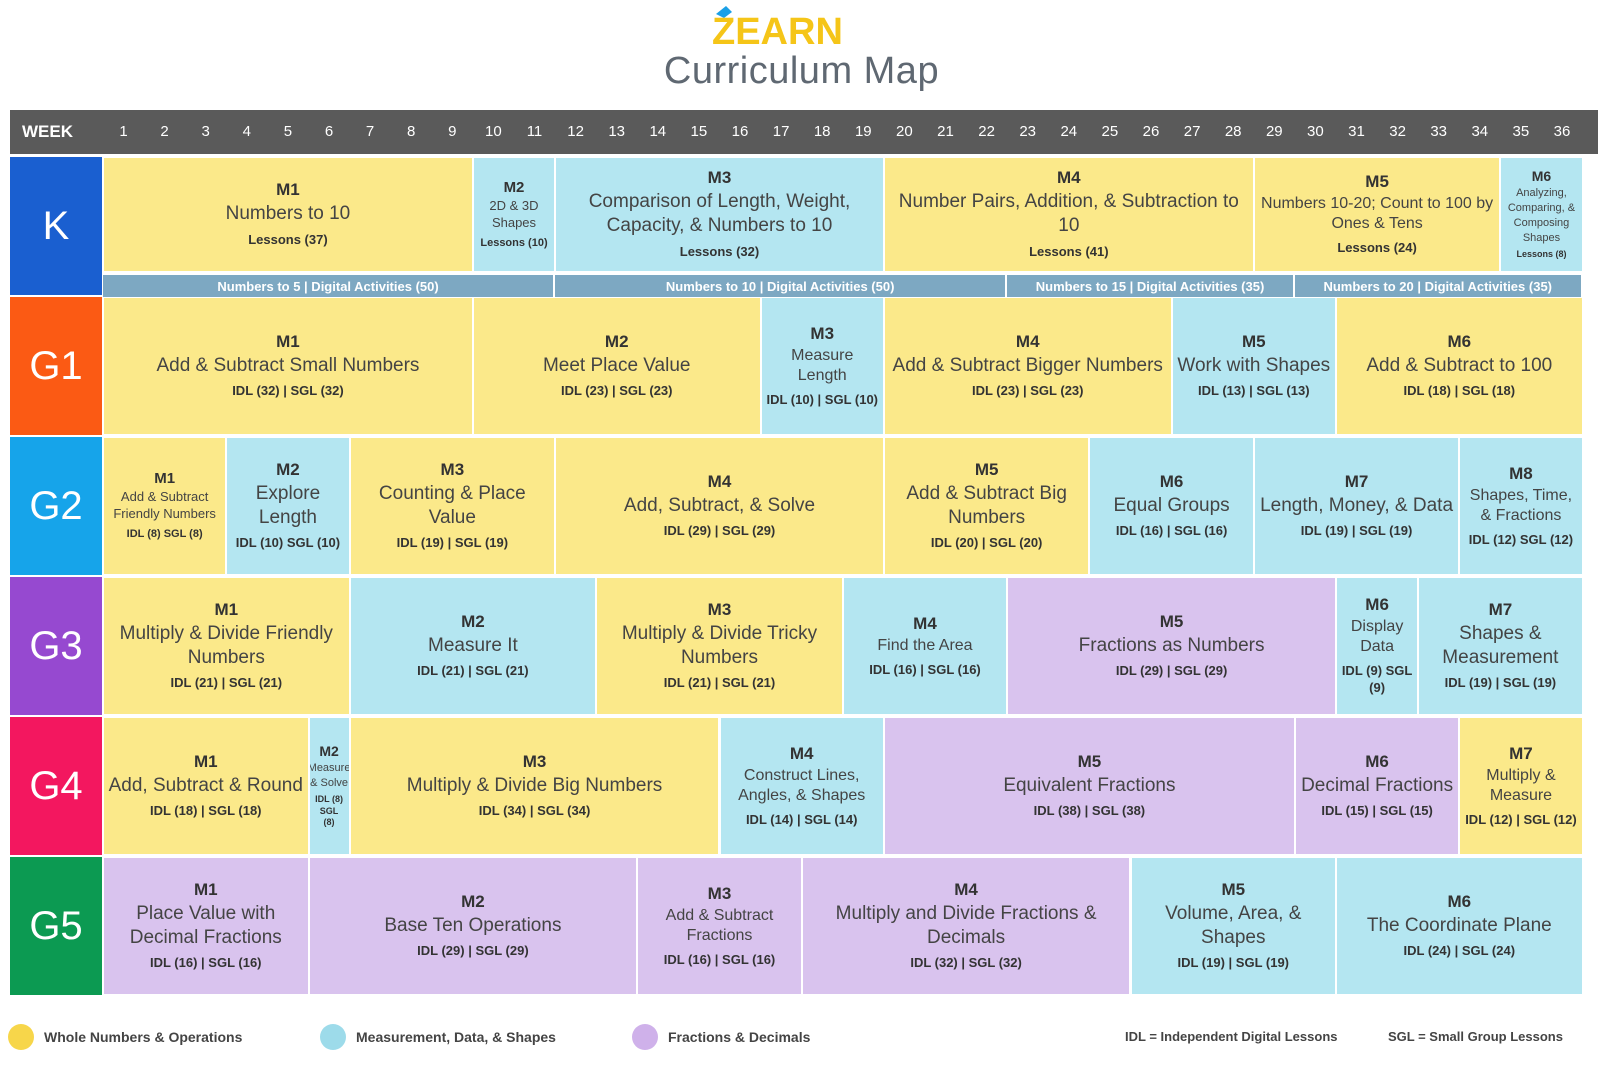  What do you see at coordinates (493, 131) in the screenshot?
I see `week-number: 10` at bounding box center [493, 131].